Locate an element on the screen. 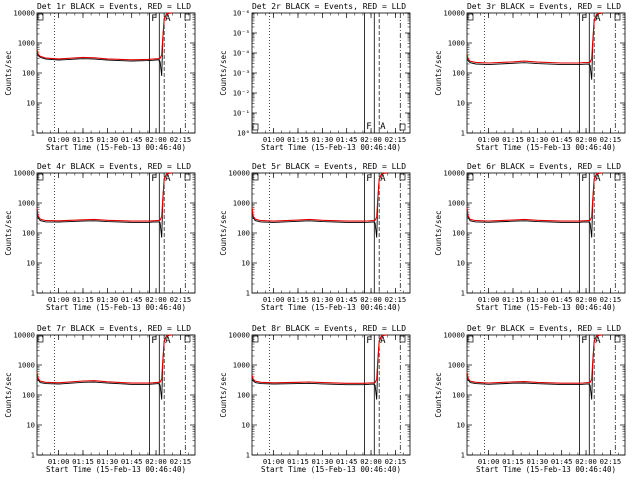 Image resolution: width=640 pixels, height=480 pixels. chart-title: Det 3r BLACK = Events, RED = LLD is located at coordinates (544, 6).